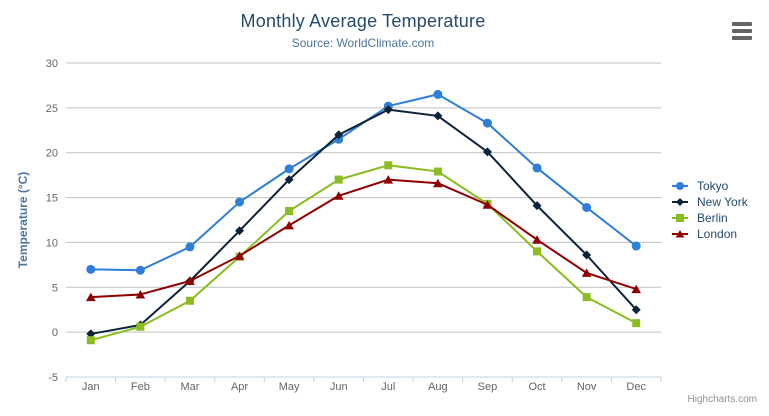 This screenshot has width=769, height=416. Describe the element at coordinates (636, 387) in the screenshot. I see `x-axis-tick-label: Dec` at that location.